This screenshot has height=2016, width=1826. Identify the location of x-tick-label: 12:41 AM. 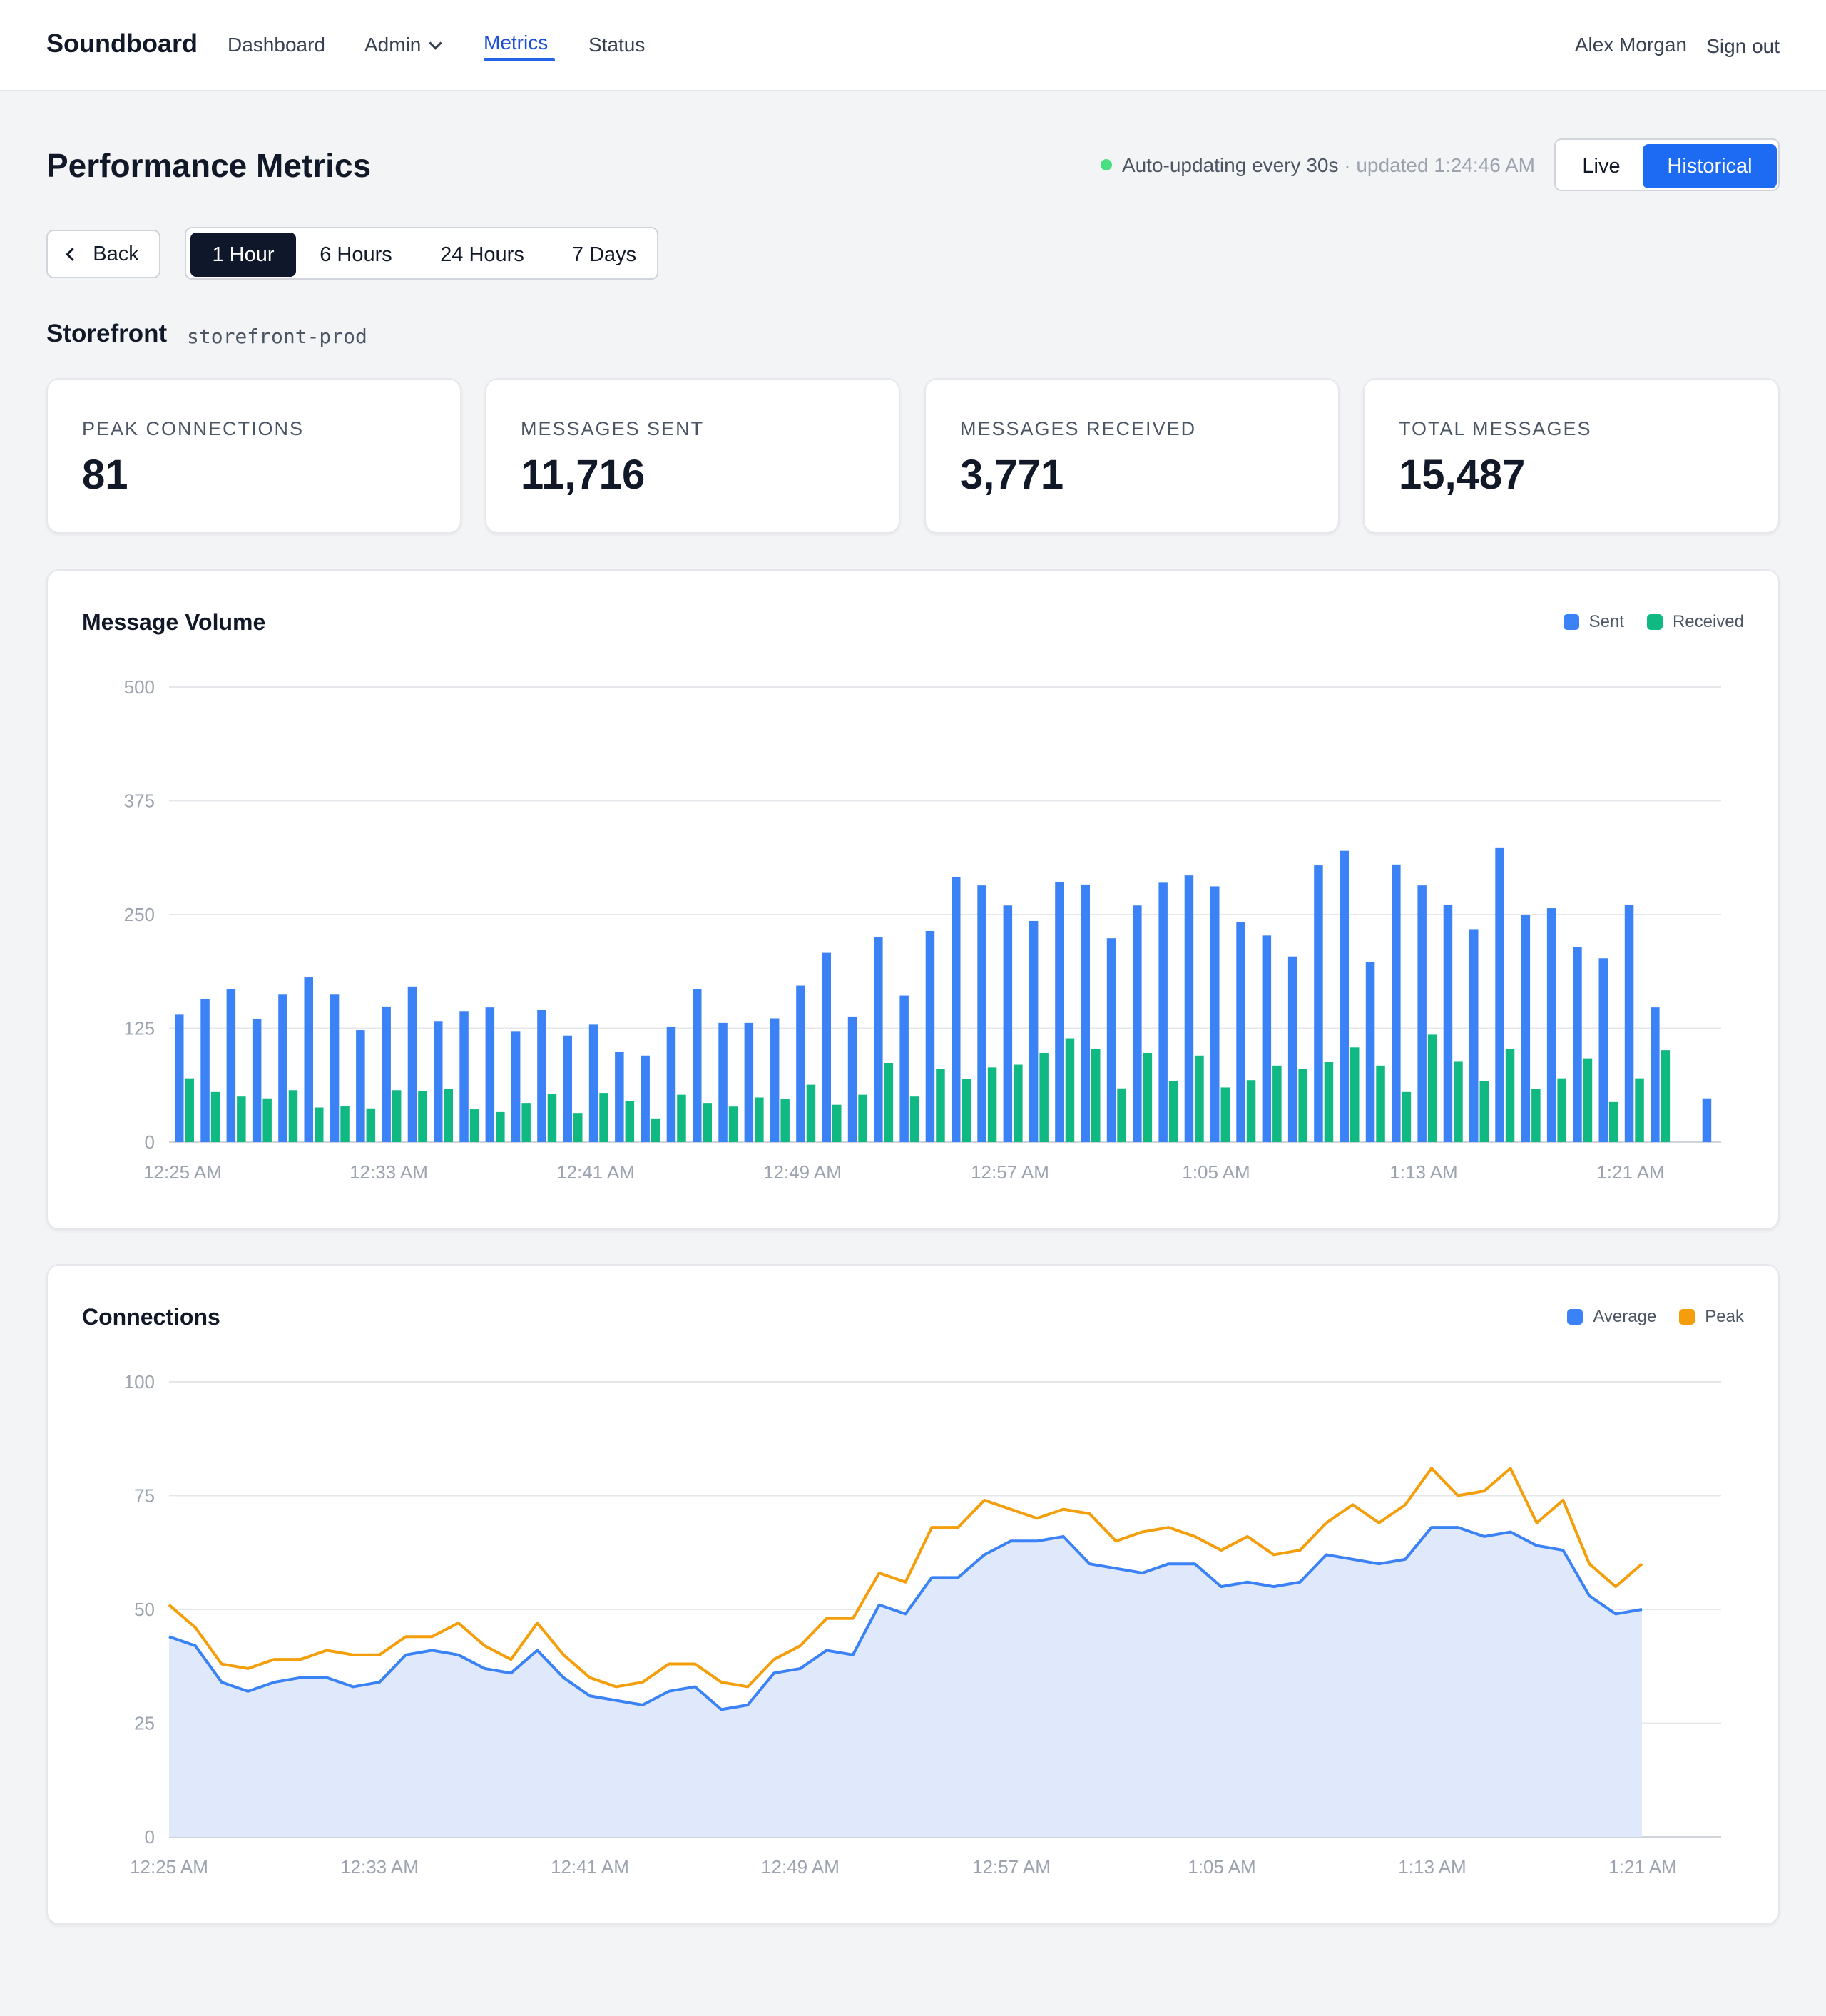
(590, 1867).